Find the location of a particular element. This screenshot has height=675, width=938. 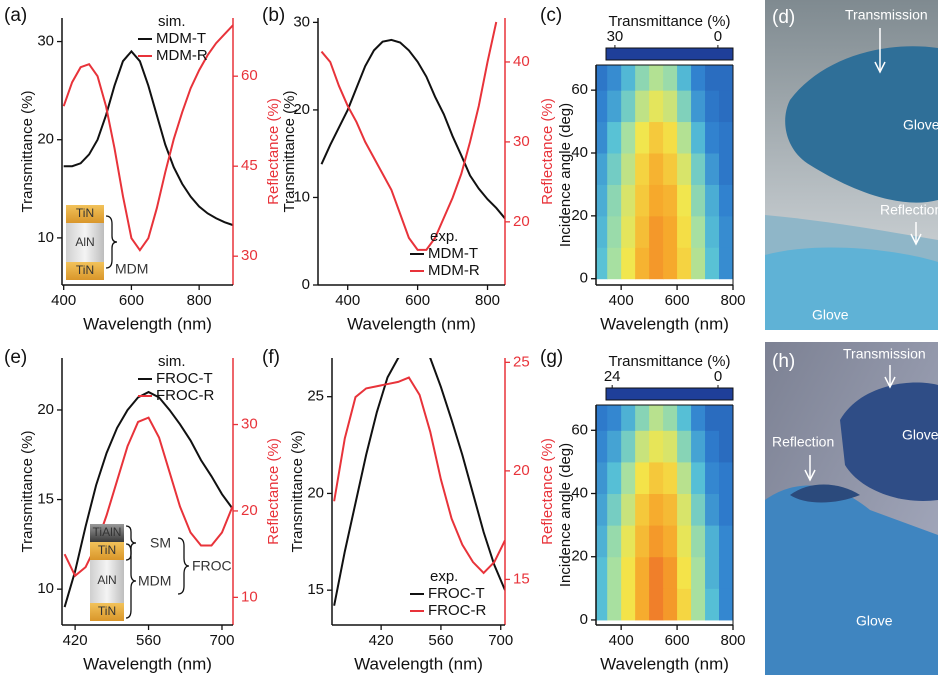

annotation: MDM is located at coordinates (131, 269).